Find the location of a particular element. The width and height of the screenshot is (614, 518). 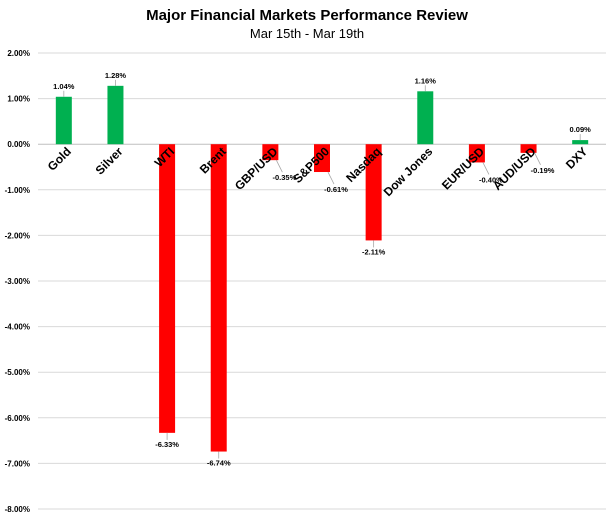

category-label: Gold is located at coordinates (59, 158).